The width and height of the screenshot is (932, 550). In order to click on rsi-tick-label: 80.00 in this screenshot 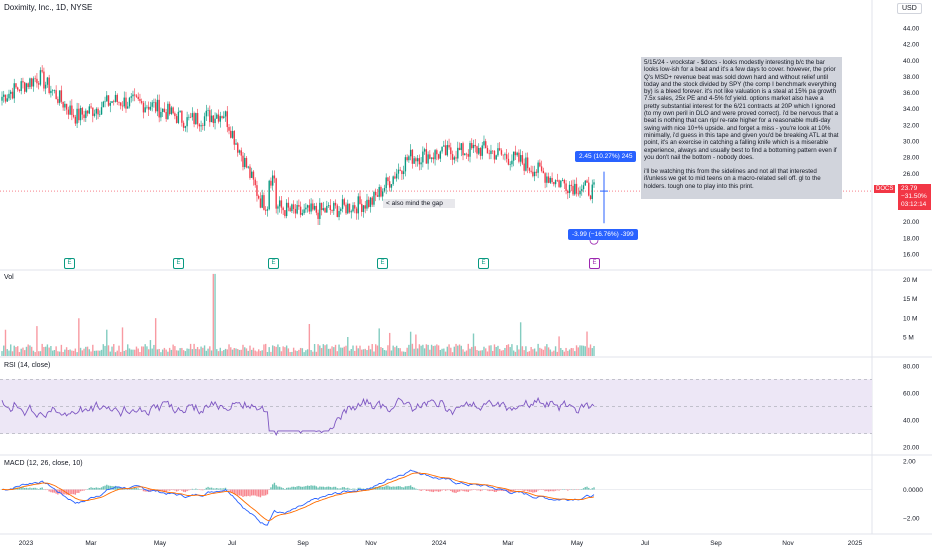, I will do `click(911, 366)`.